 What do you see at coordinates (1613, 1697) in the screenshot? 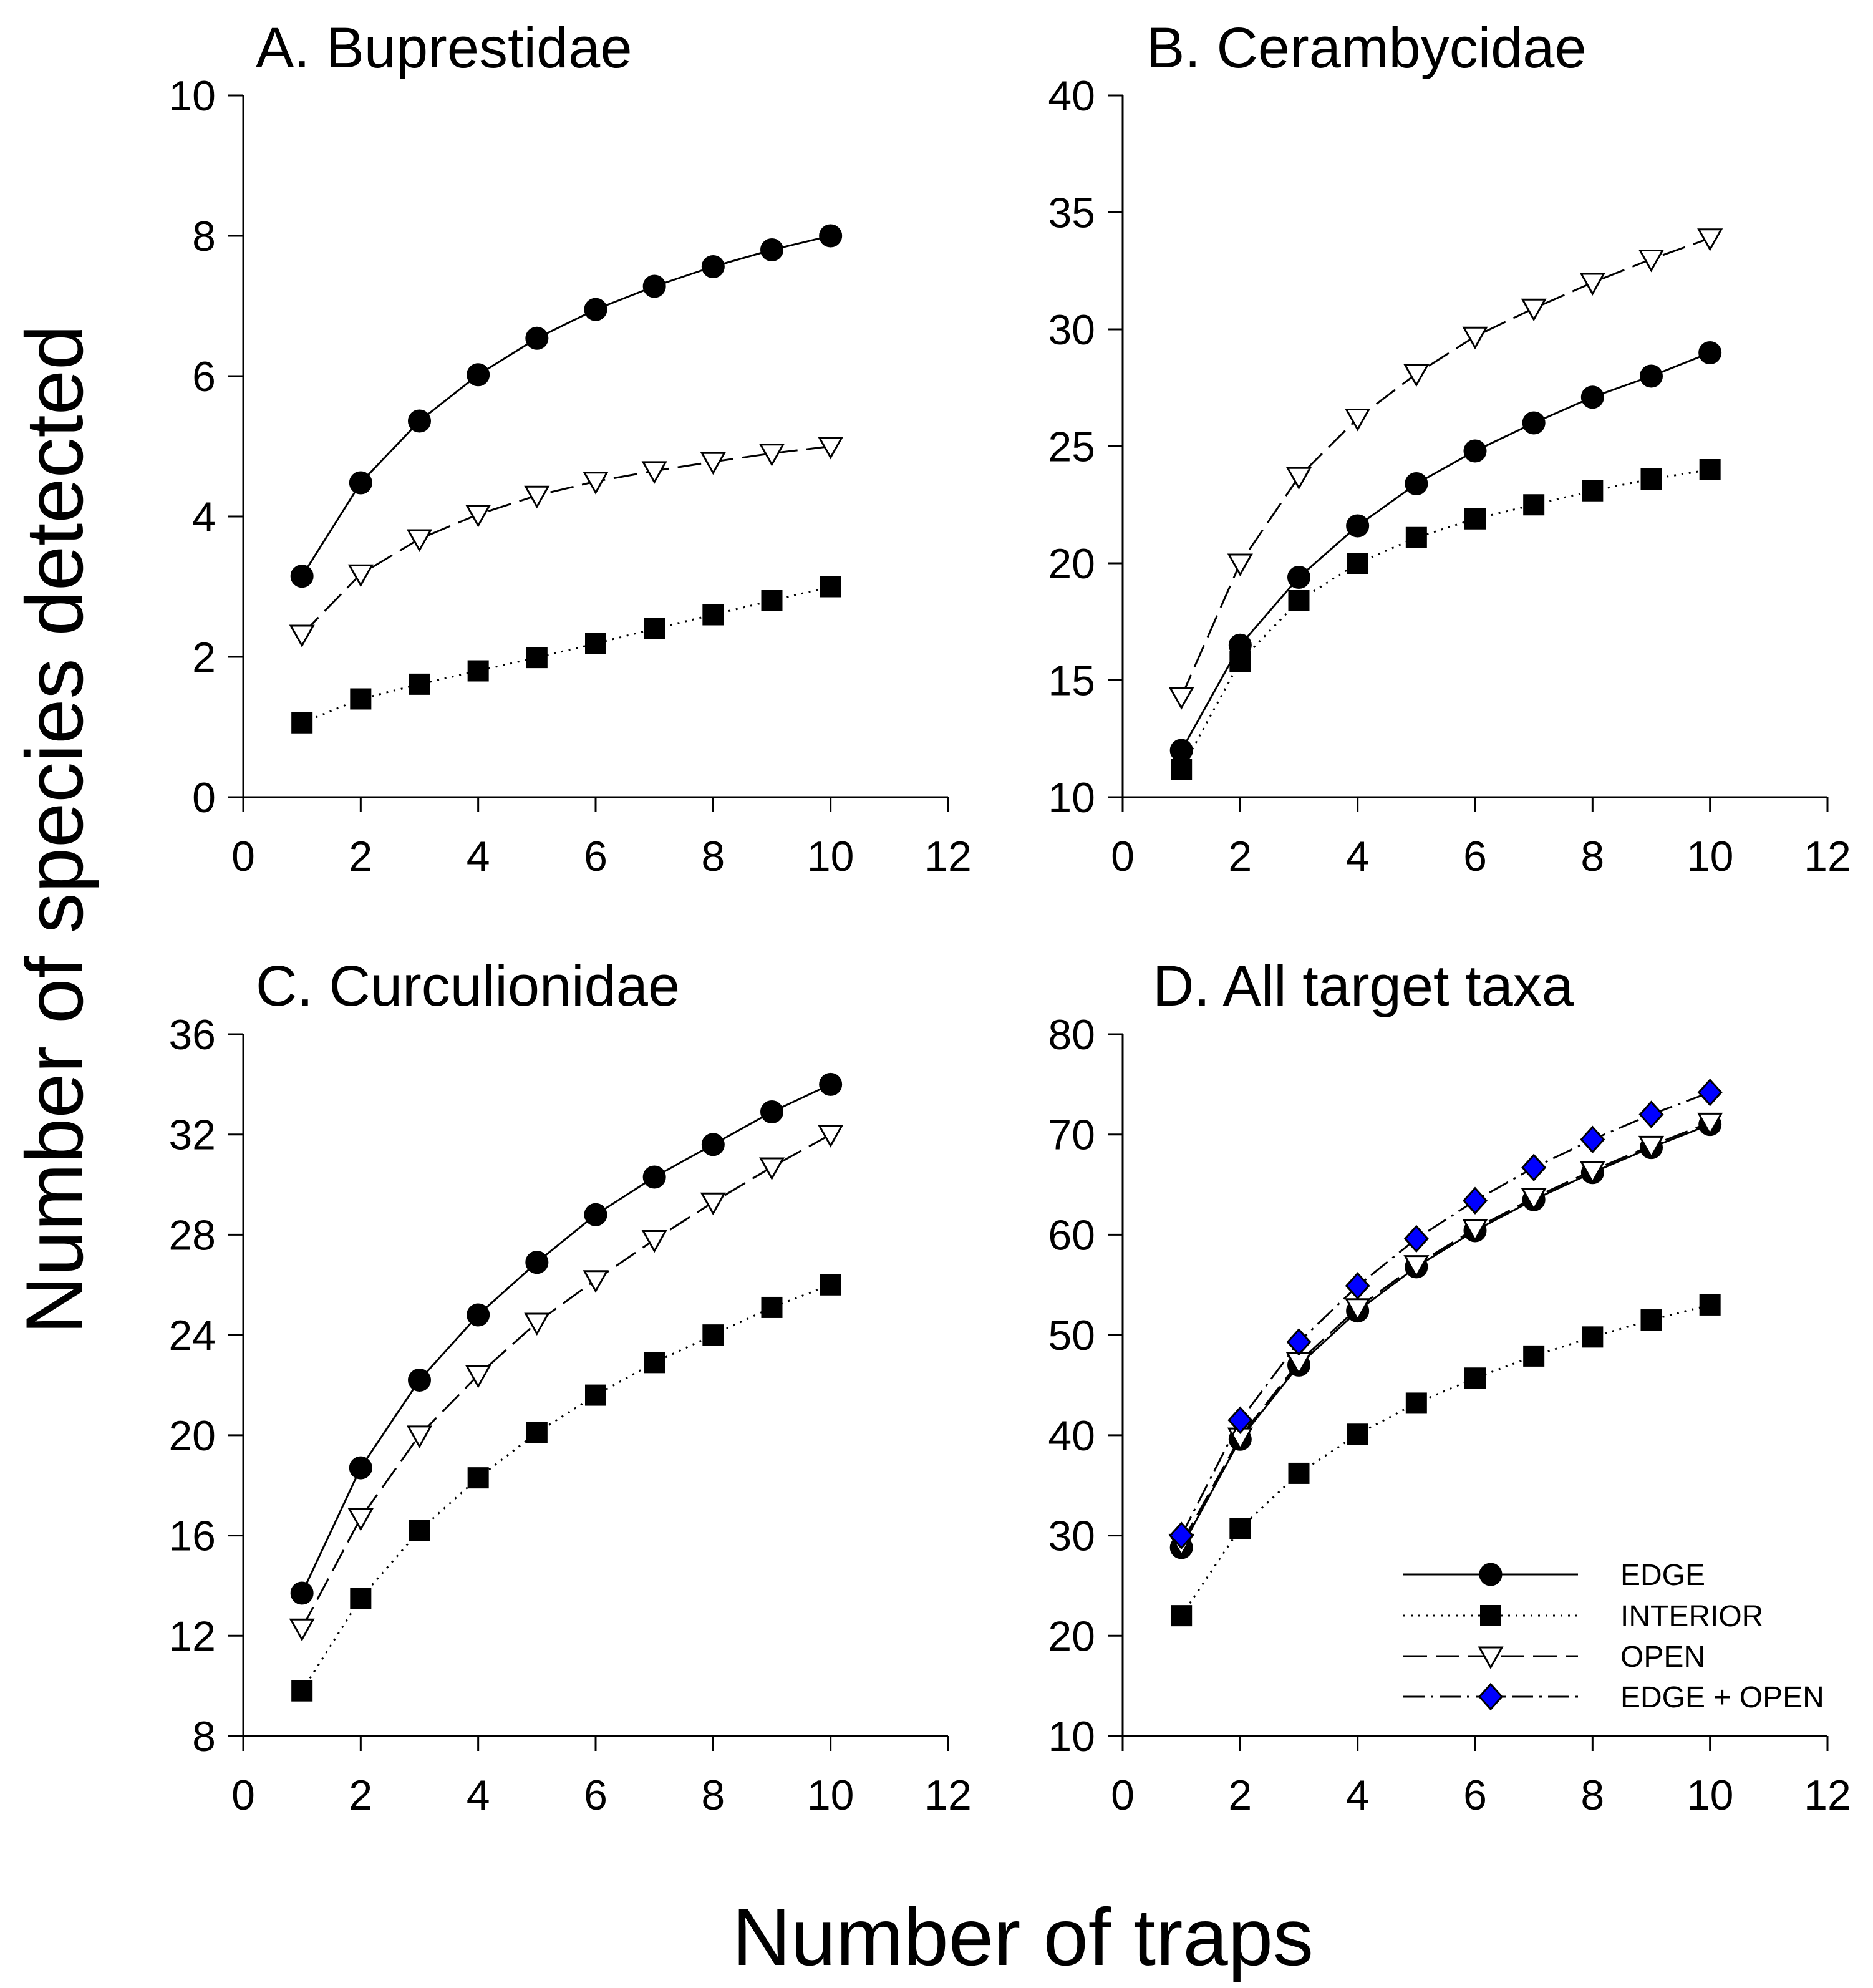
I see `legend-entry-edge-open: EDGE + OPEN` at bounding box center [1613, 1697].